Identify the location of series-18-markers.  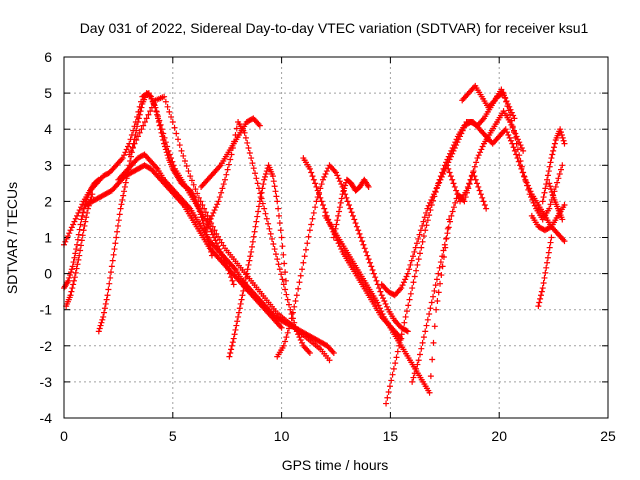
(466, 187).